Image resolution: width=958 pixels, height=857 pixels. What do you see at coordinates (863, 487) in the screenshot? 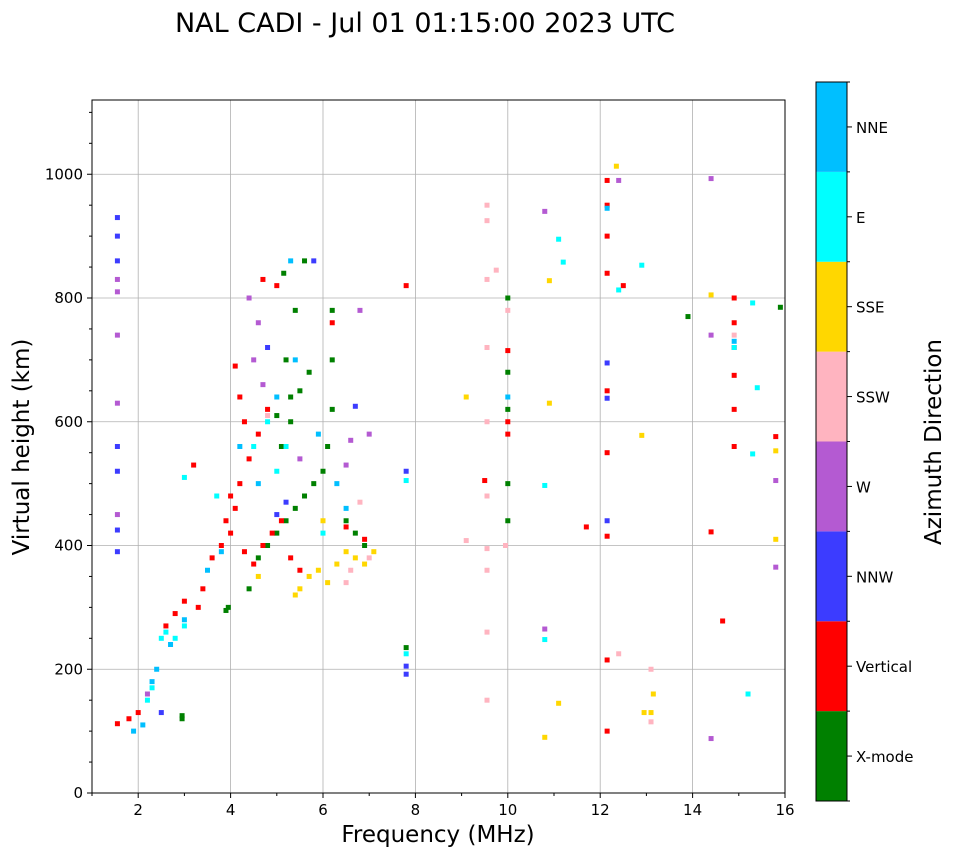
I see `colorbar-tick-label: W` at bounding box center [863, 487].